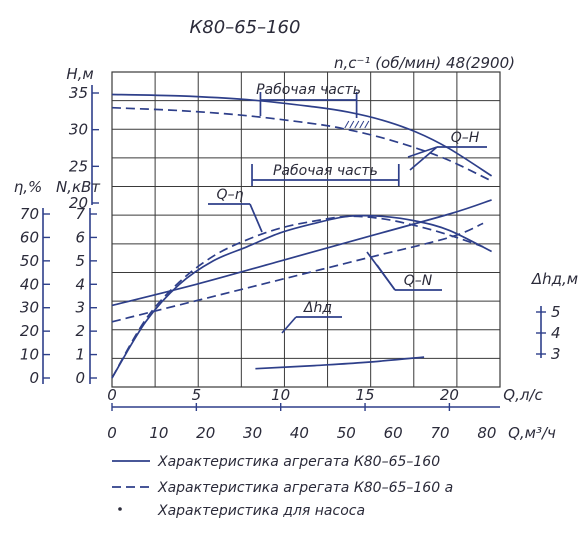 The width and height of the screenshot is (584, 536). I want to click on eta-axis-label: η,%, so click(28, 187).